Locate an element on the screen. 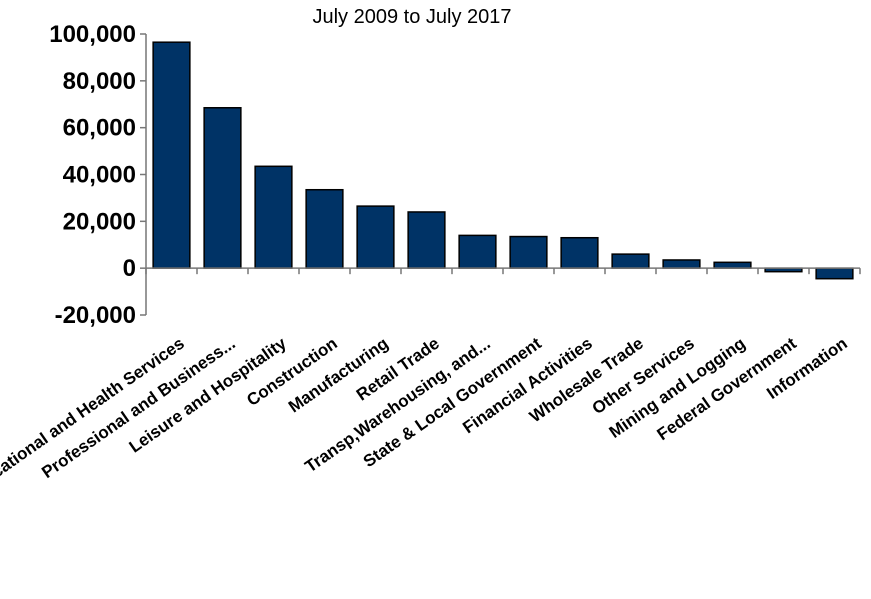 This screenshot has height=599, width=871. y-tick-label: 0 is located at coordinates (129, 268).